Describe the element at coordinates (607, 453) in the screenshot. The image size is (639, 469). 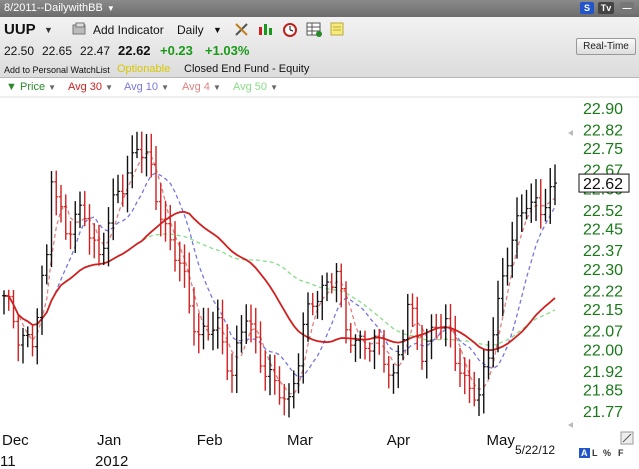
I see `scale-percent-button: %` at that location.